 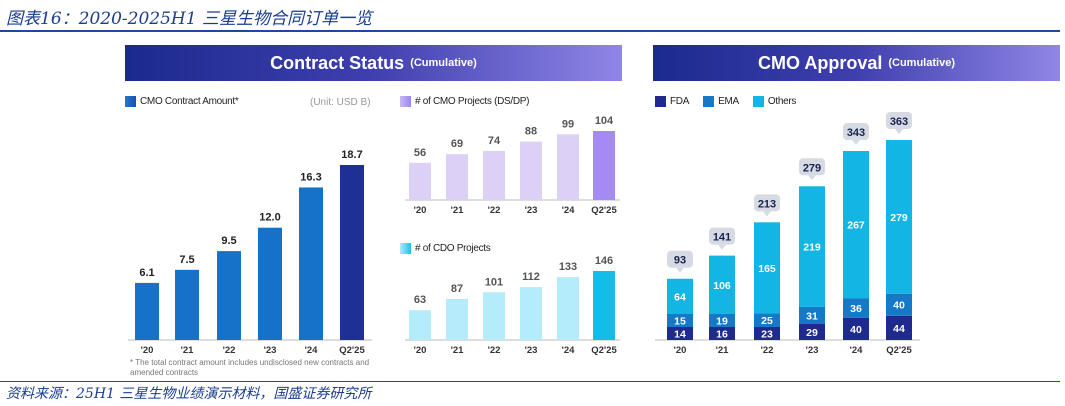 I want to click on segment-label: 165, so click(x=767, y=269).